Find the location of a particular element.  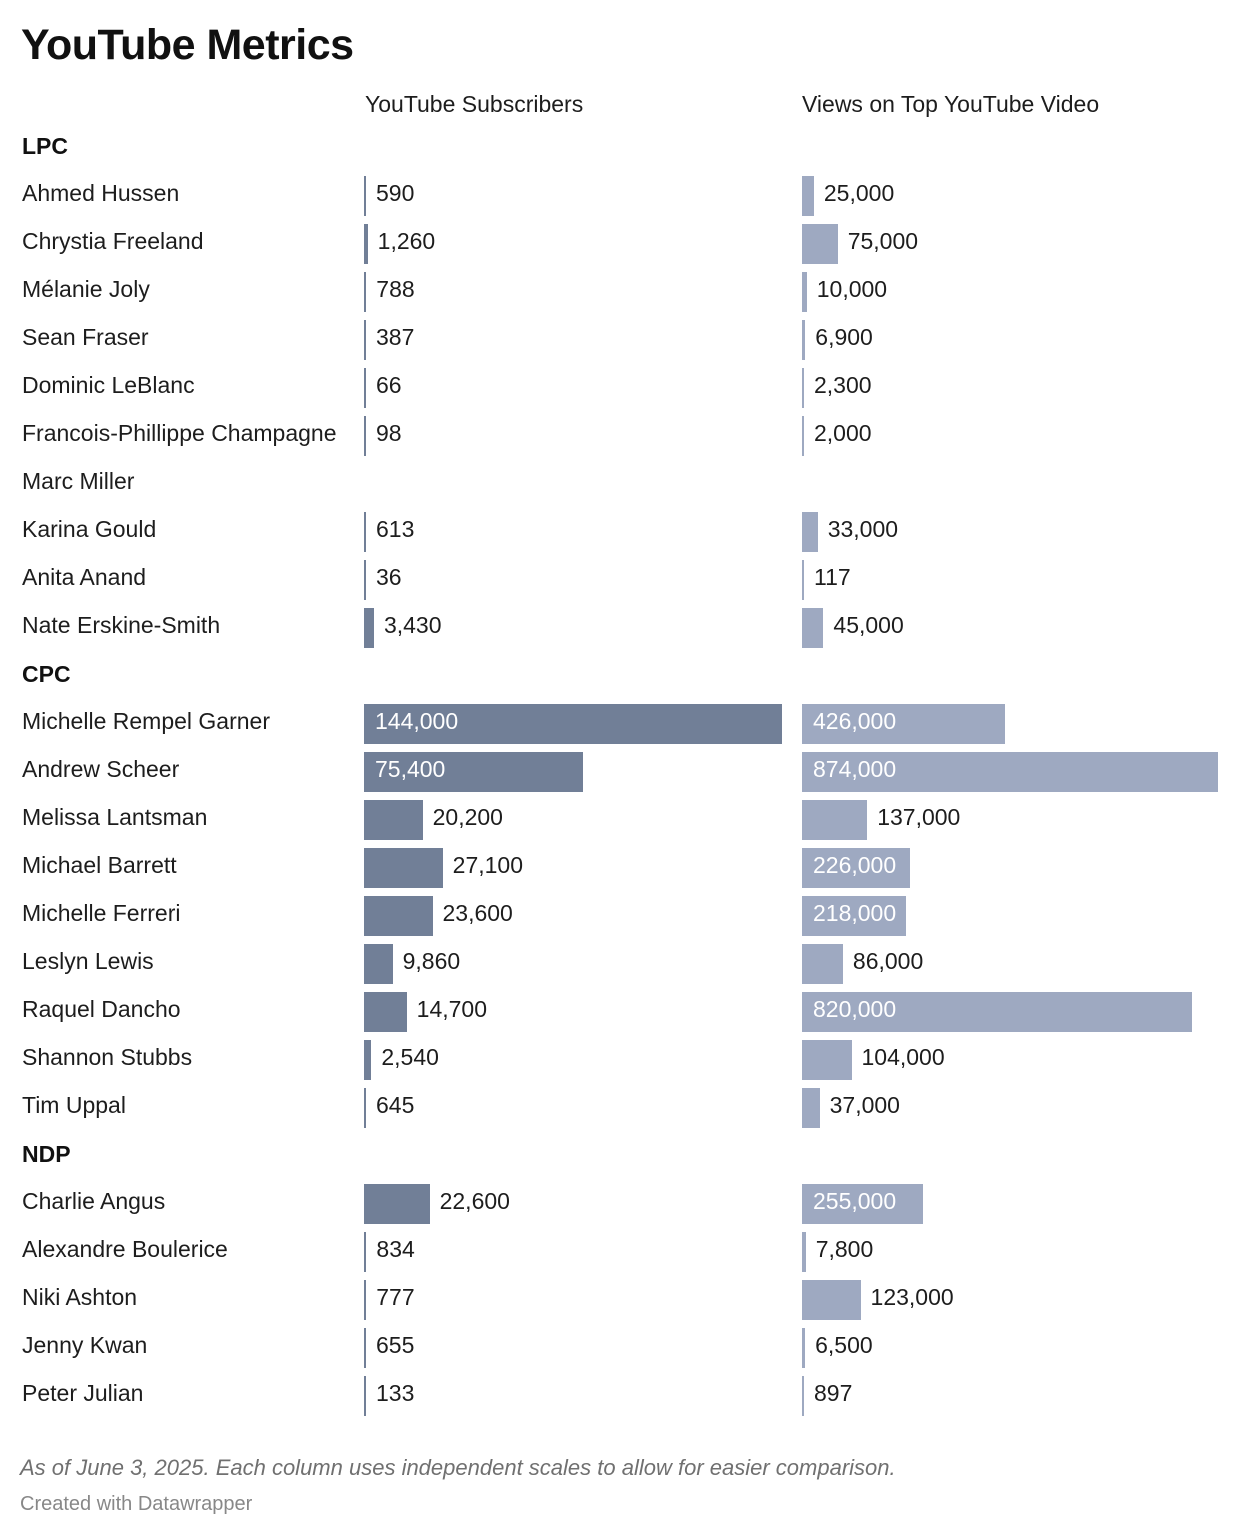

table-row: Charlie Angus 22,600 255,000 is located at coordinates (620, 1204).